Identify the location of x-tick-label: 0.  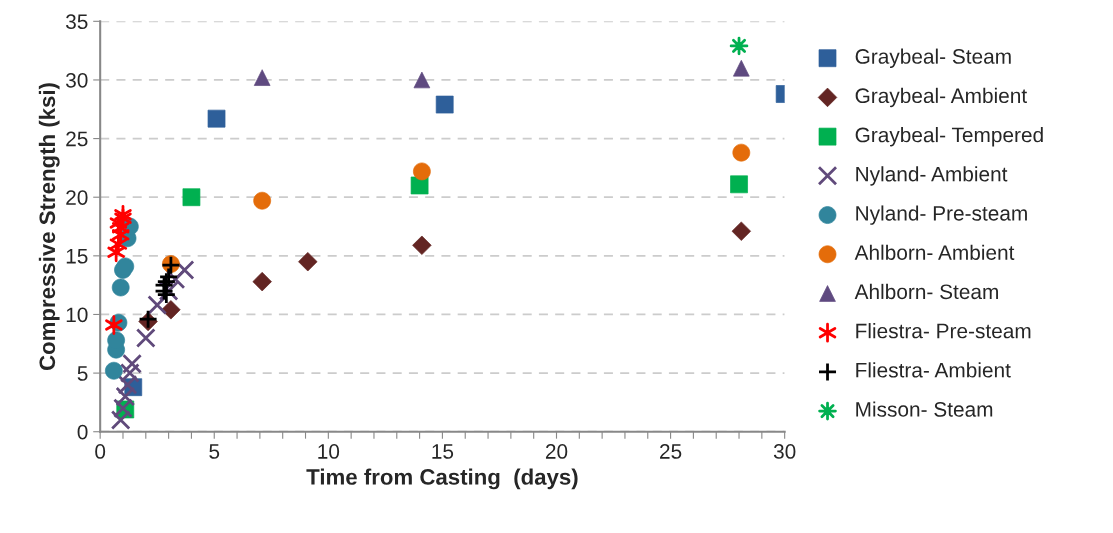
(100, 451).